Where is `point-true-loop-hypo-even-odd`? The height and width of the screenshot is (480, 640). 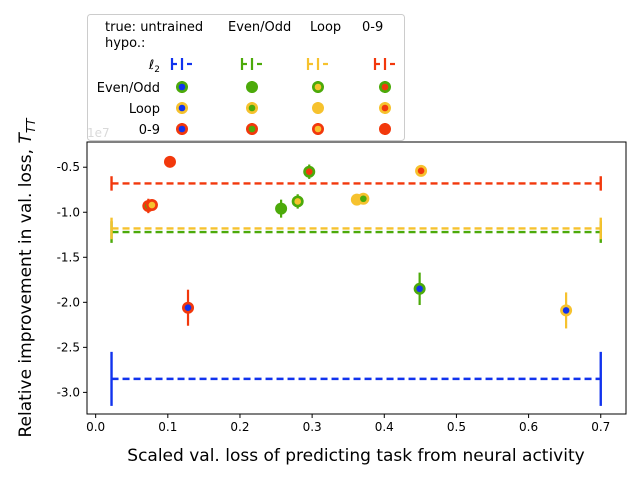
point-true-loop-hypo-even-odd is located at coordinates (297, 201).